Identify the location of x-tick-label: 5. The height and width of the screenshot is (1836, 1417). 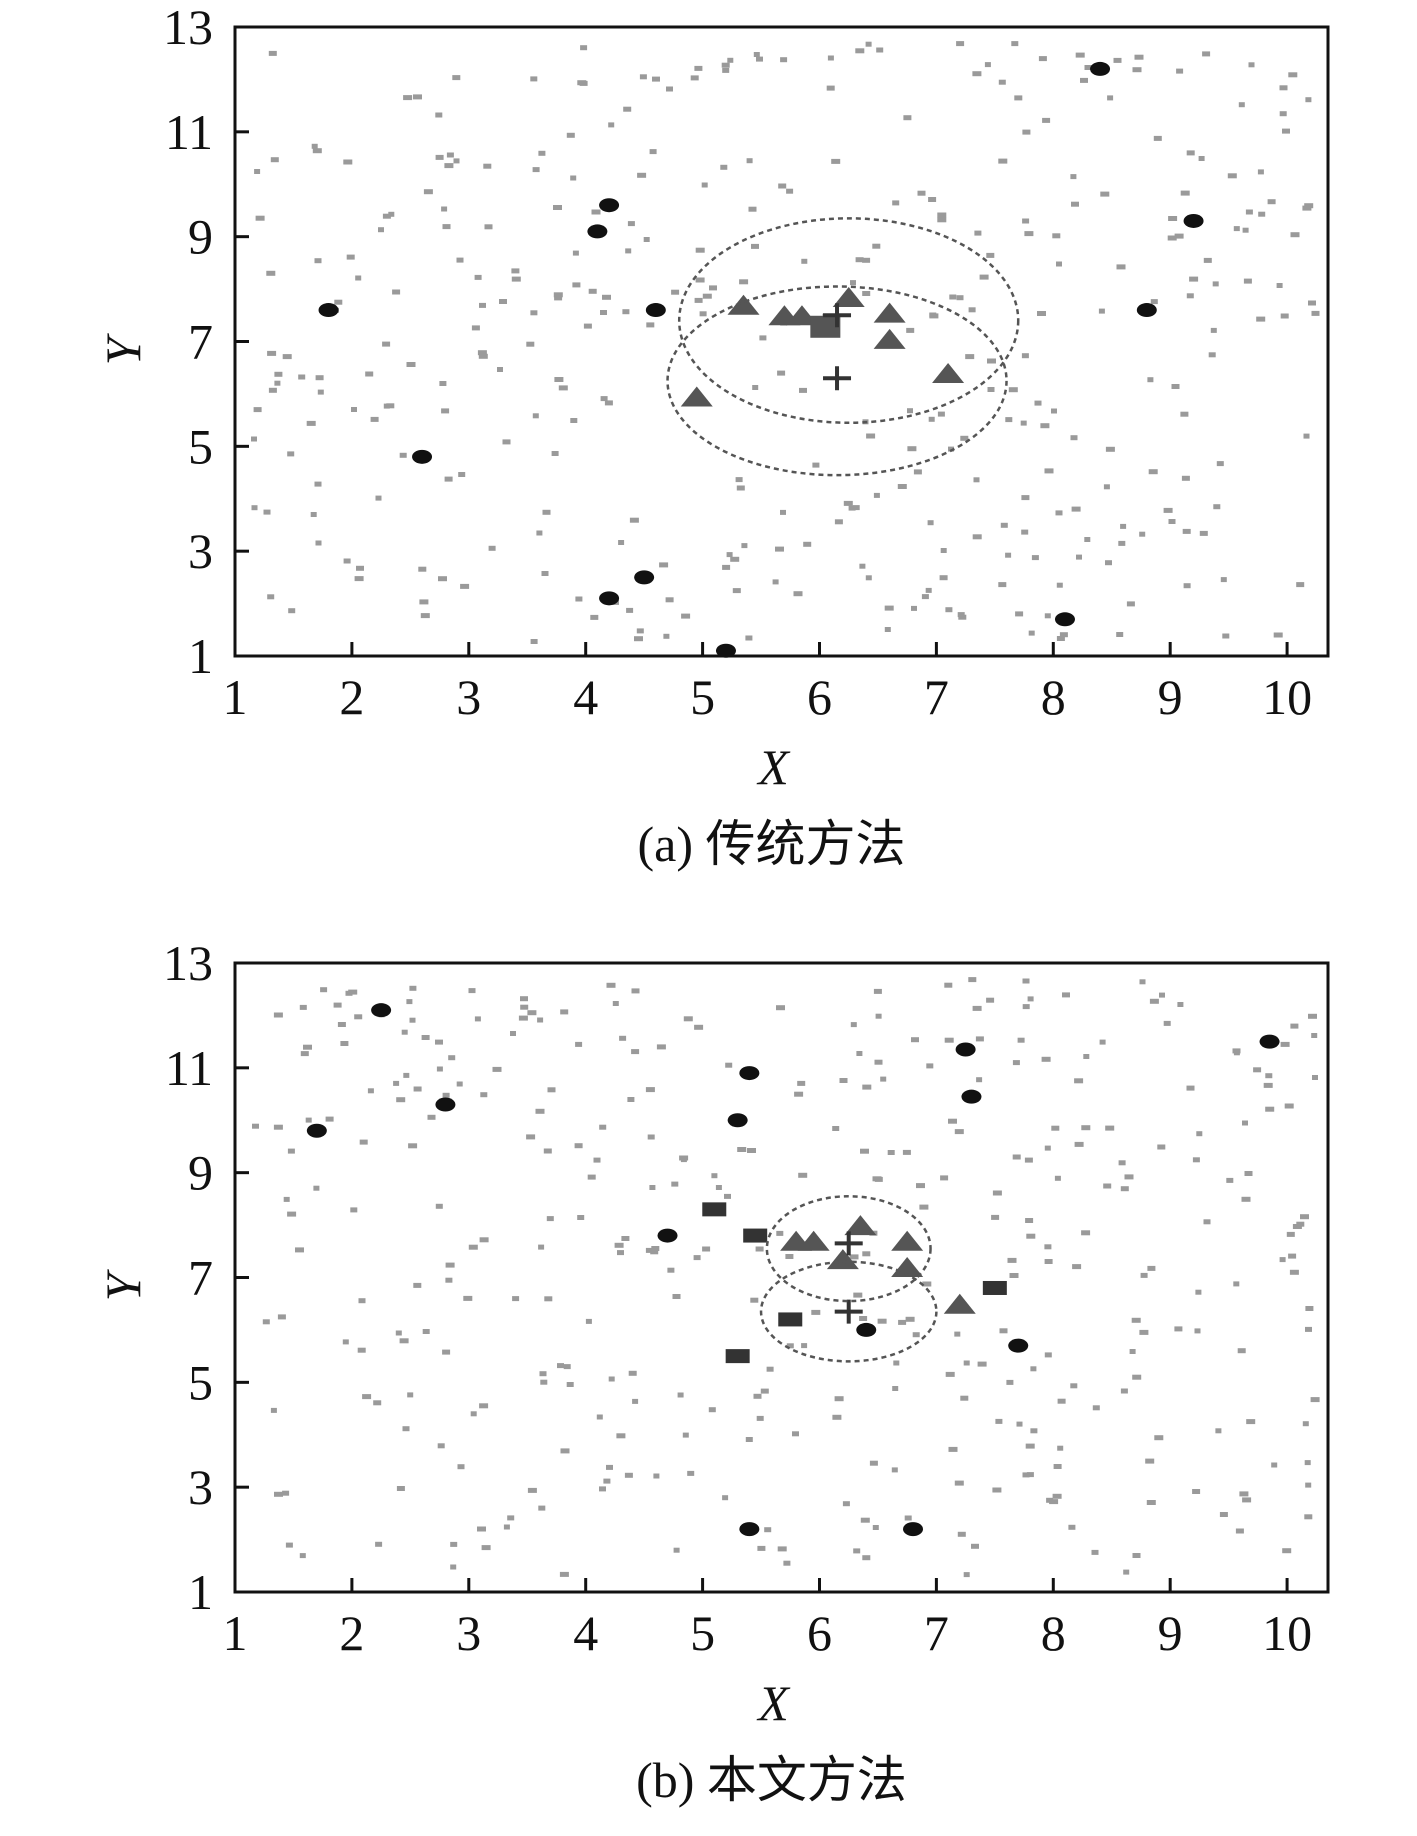
(702, 697).